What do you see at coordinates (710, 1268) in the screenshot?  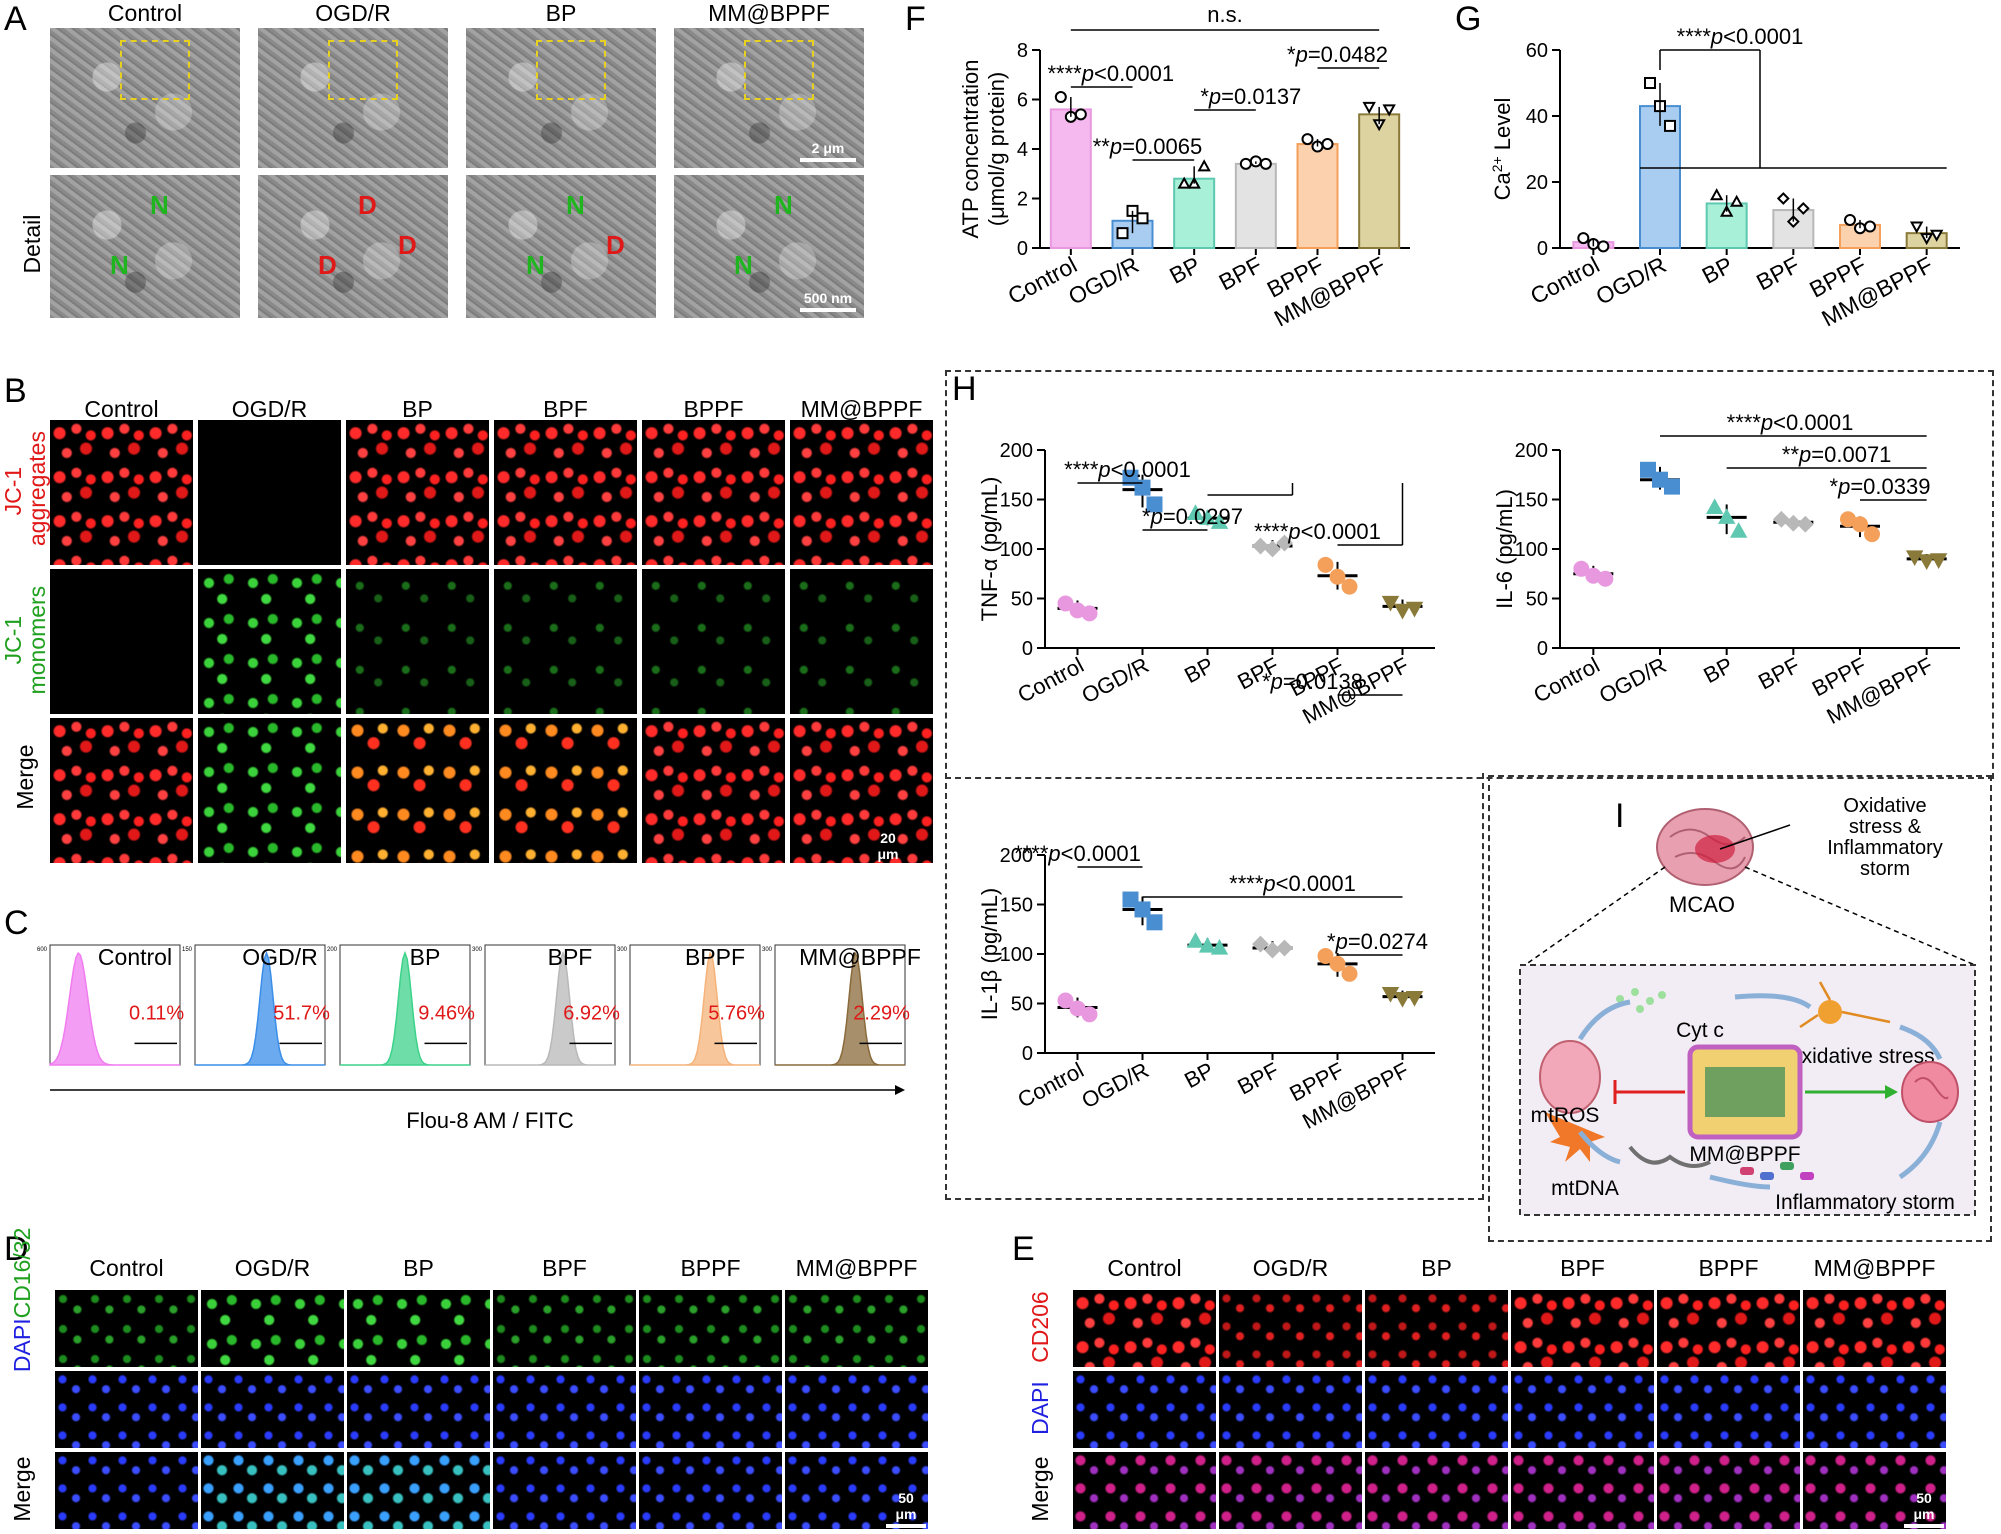 I see `group-header: BPPF` at bounding box center [710, 1268].